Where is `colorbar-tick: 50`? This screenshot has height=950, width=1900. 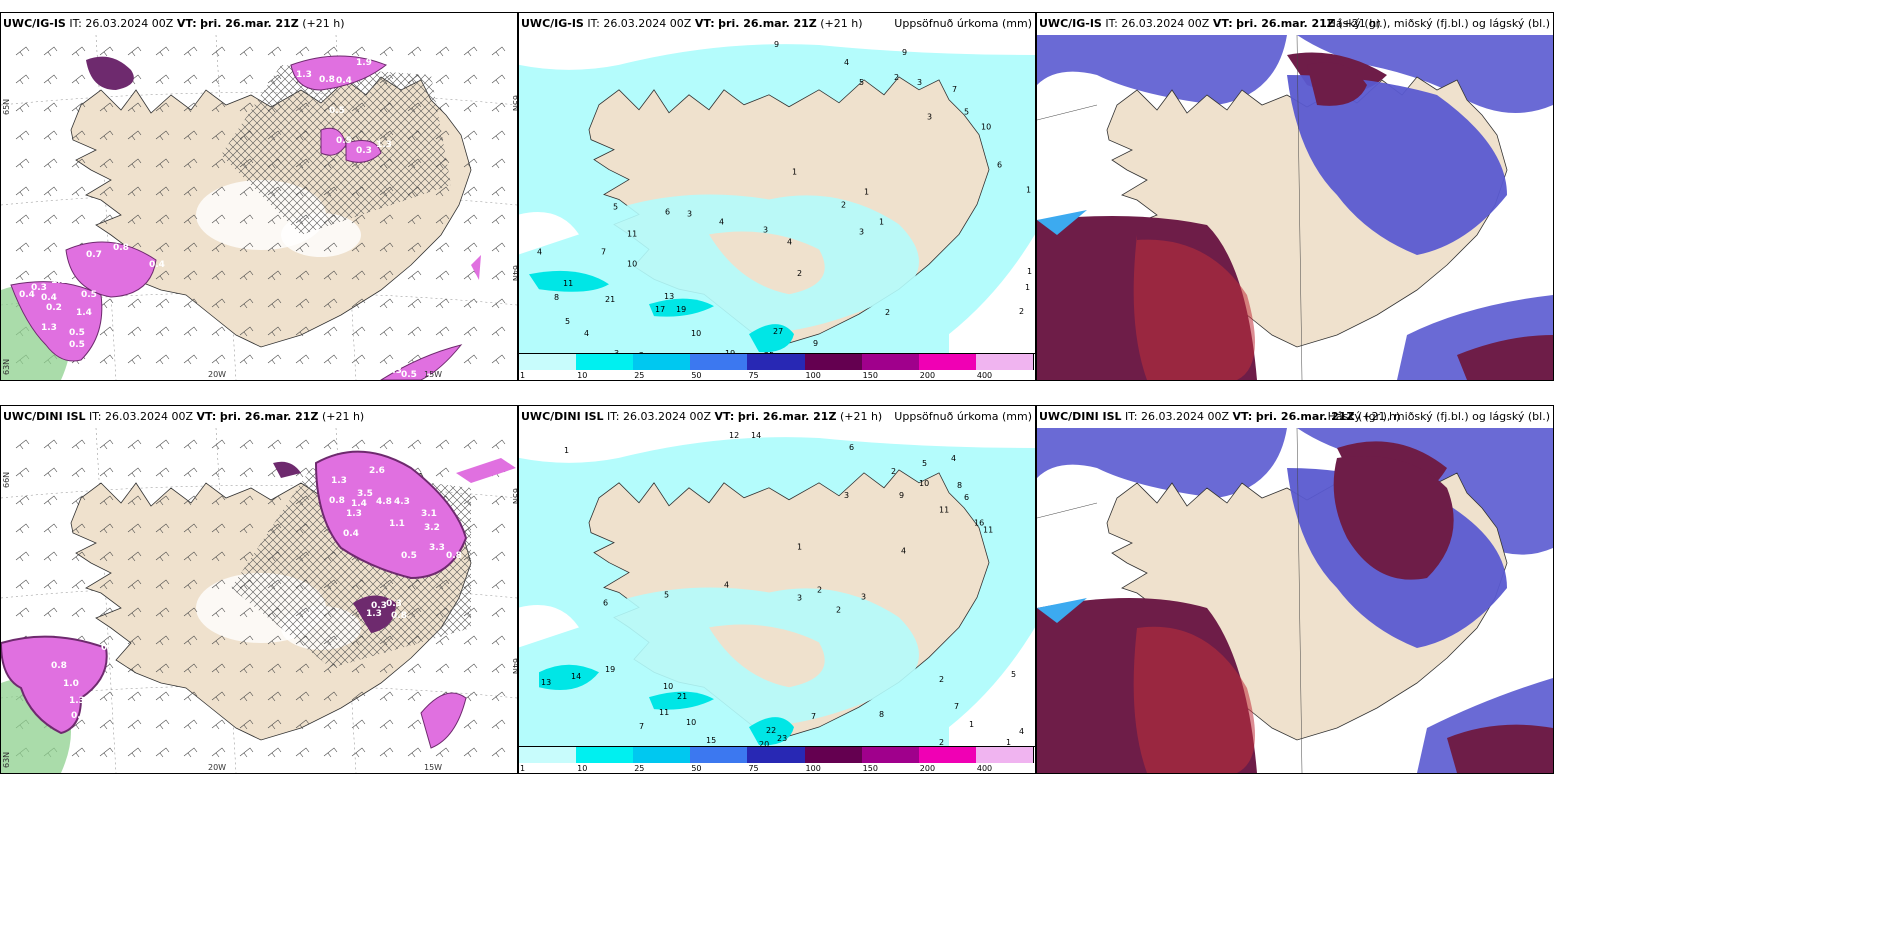 colorbar-tick: 50 is located at coordinates (696, 375).